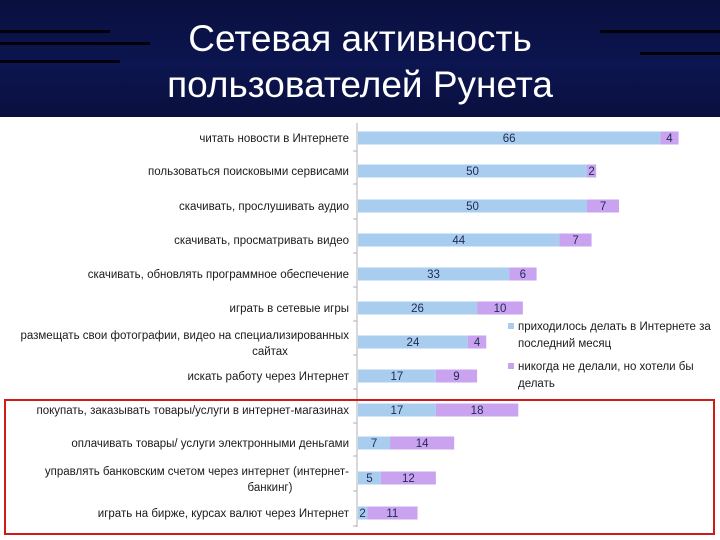  I want to click on data-label-series-1: 33, so click(433, 275).